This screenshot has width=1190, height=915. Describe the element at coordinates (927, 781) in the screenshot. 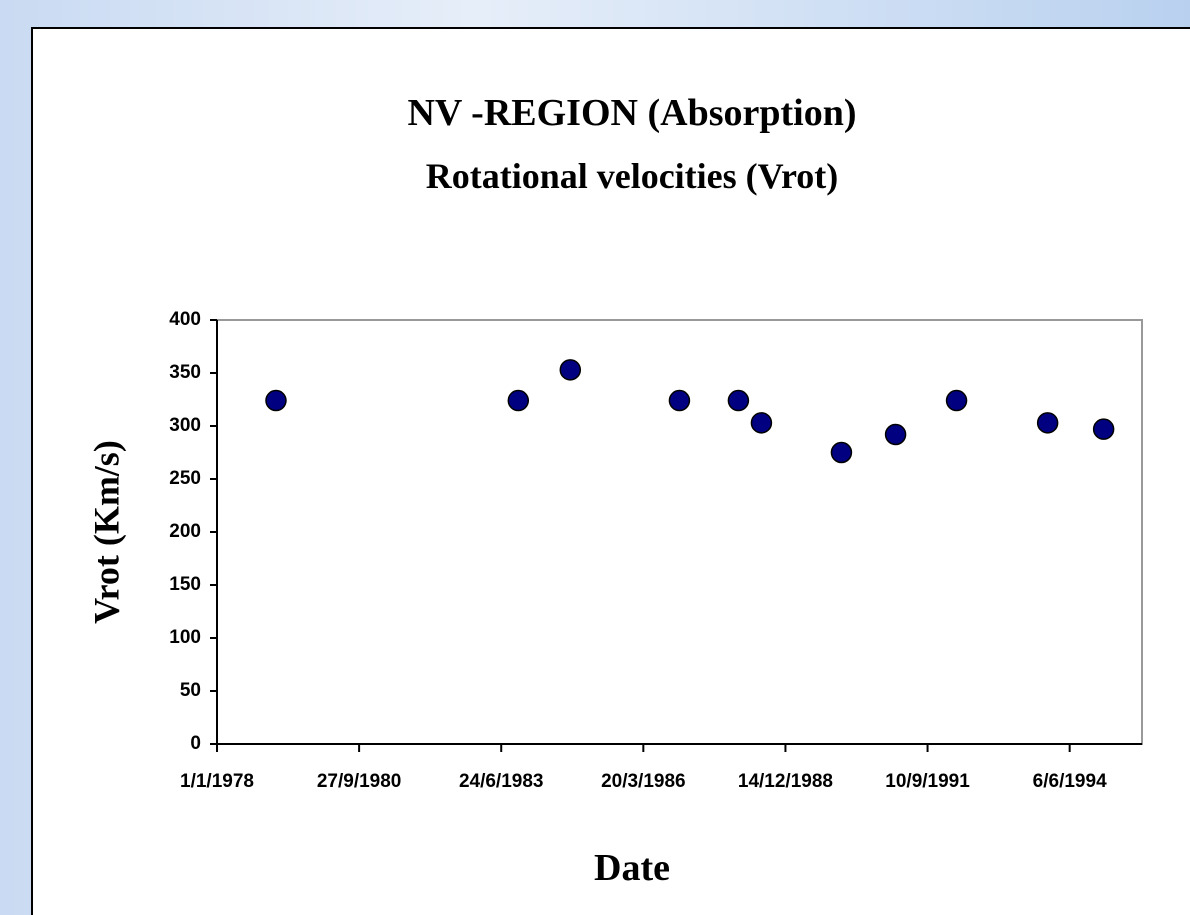

I see `x-tick-label: 10/9/1991` at that location.